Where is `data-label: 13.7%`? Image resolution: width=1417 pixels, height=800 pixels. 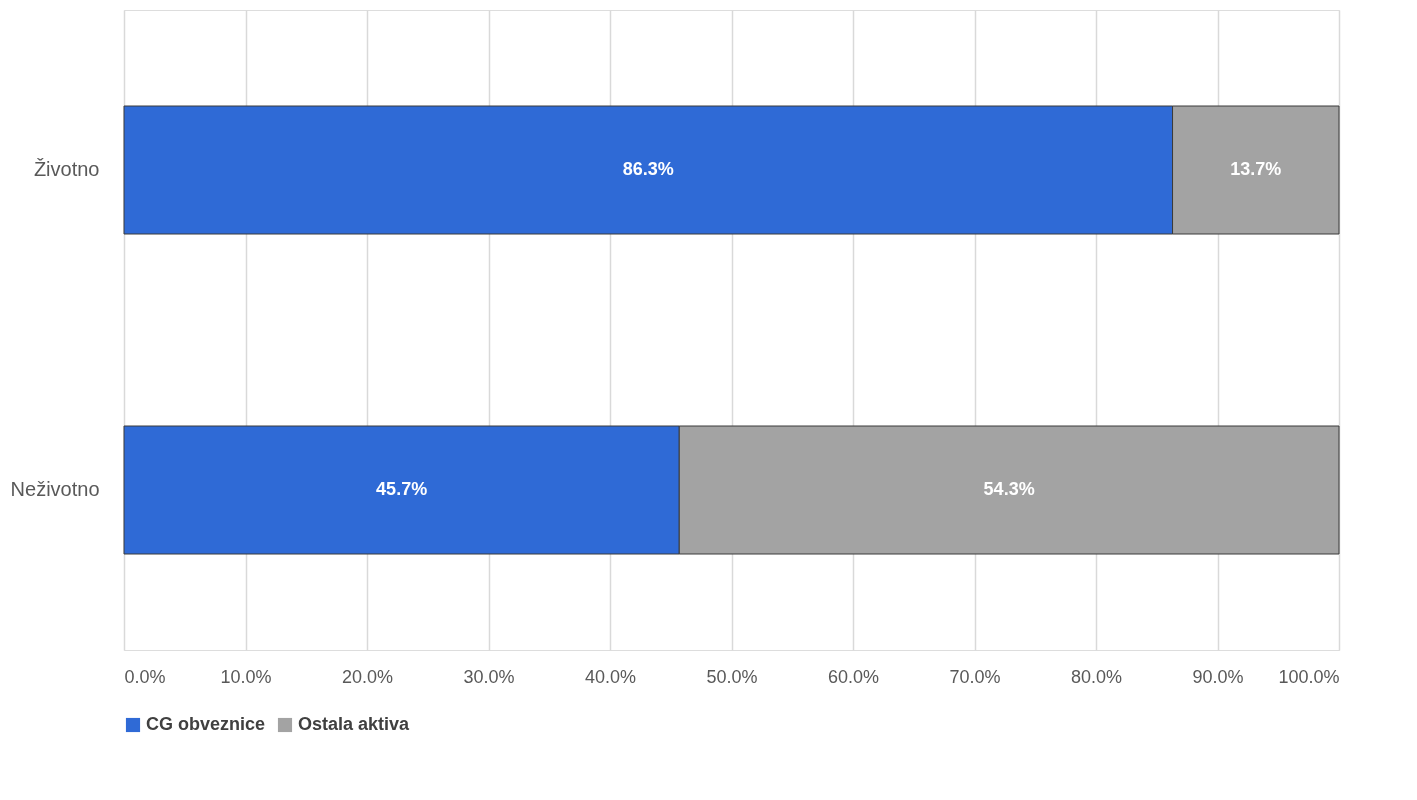 data-label: 13.7% is located at coordinates (1256, 169).